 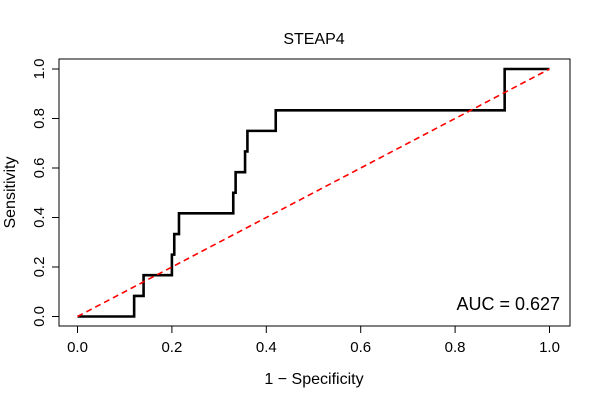 What do you see at coordinates (171, 347) in the screenshot?
I see `x-tick-label: 0.2` at bounding box center [171, 347].